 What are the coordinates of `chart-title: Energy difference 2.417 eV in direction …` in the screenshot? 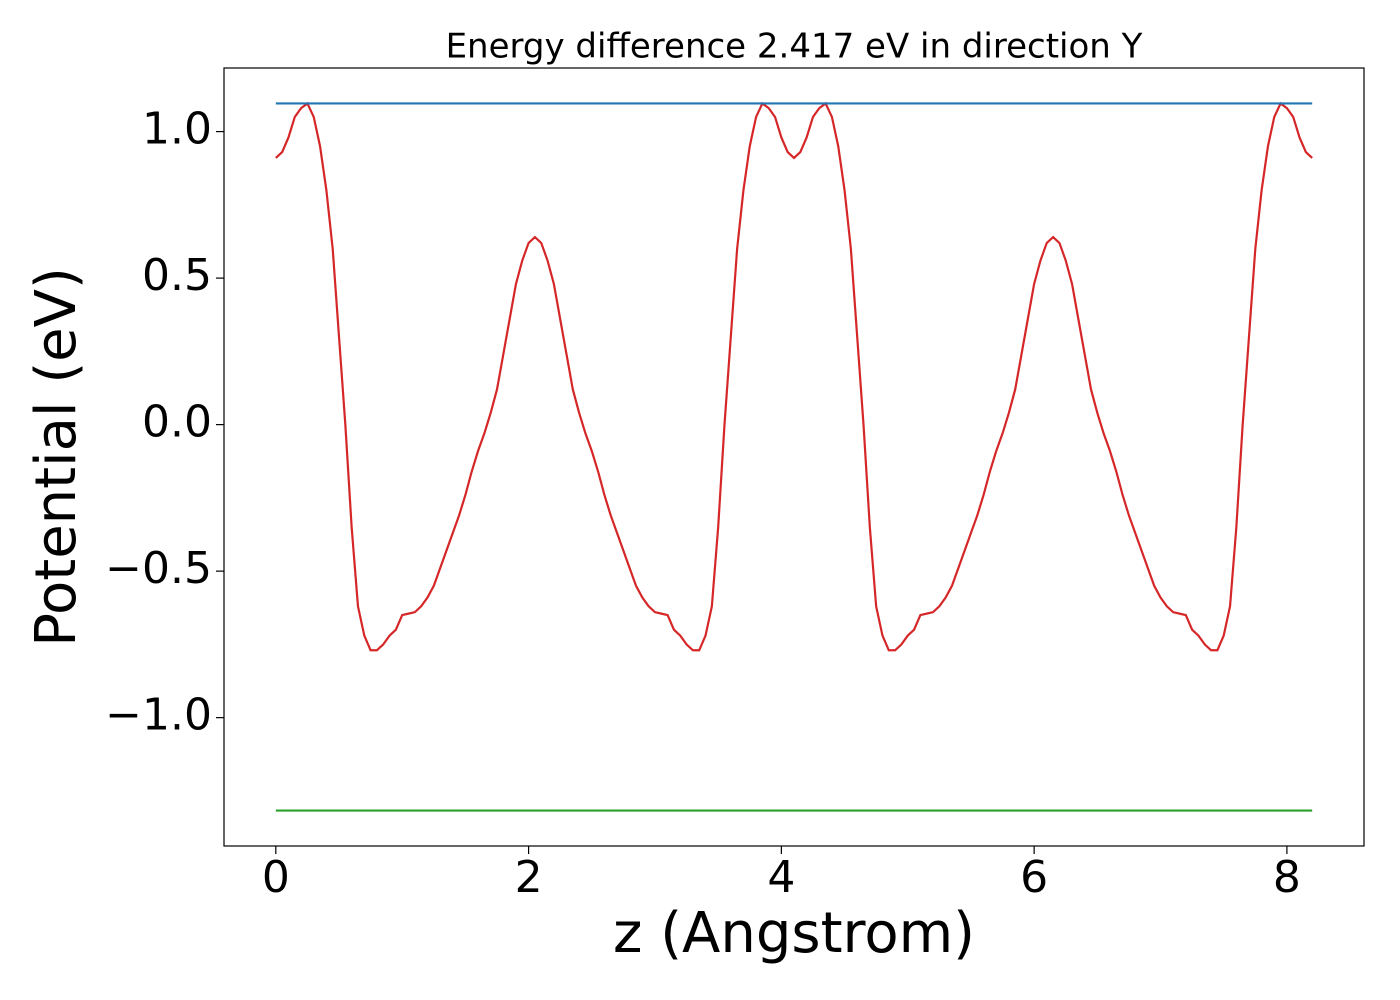 It's located at (794, 47).